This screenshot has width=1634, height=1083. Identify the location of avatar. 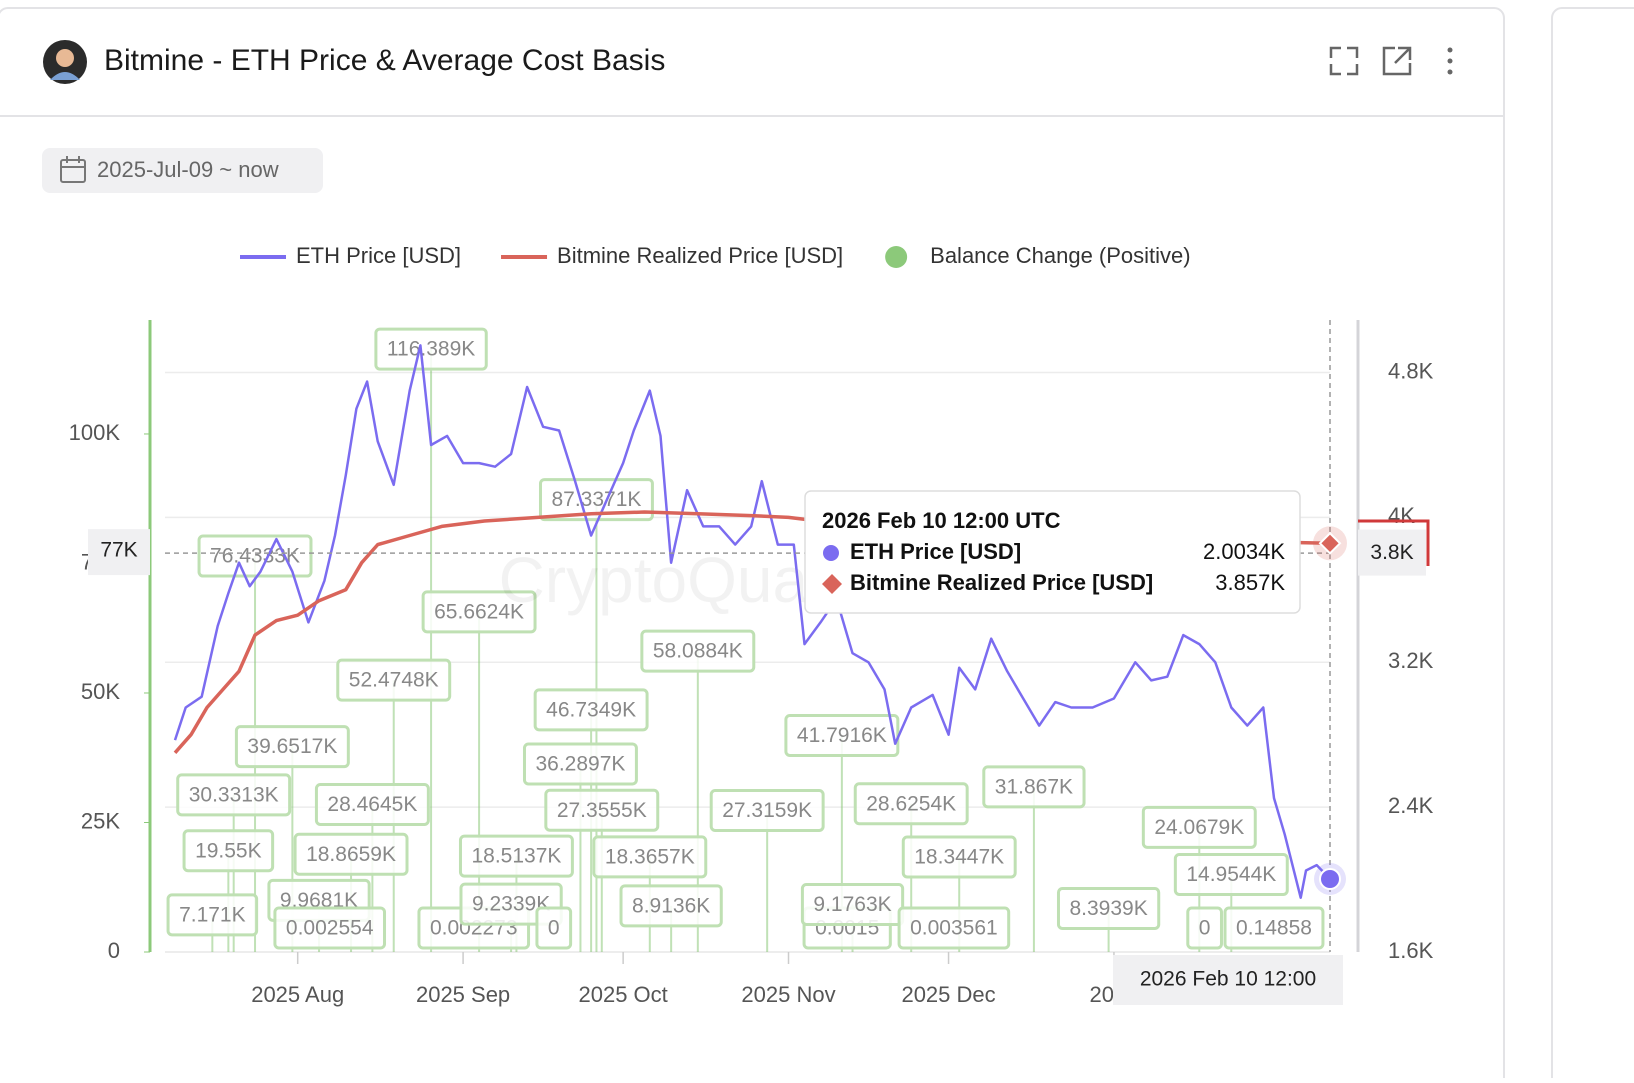
(65, 62).